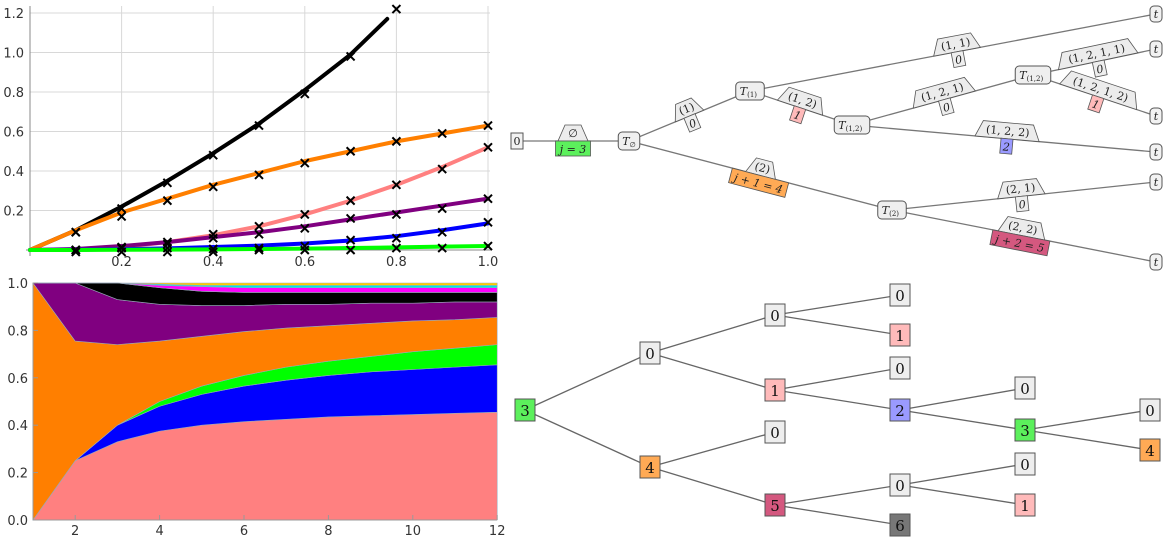 The image size is (1167, 546). What do you see at coordinates (244, 531) in the screenshot?
I see `x-tick-label: 6` at bounding box center [244, 531].